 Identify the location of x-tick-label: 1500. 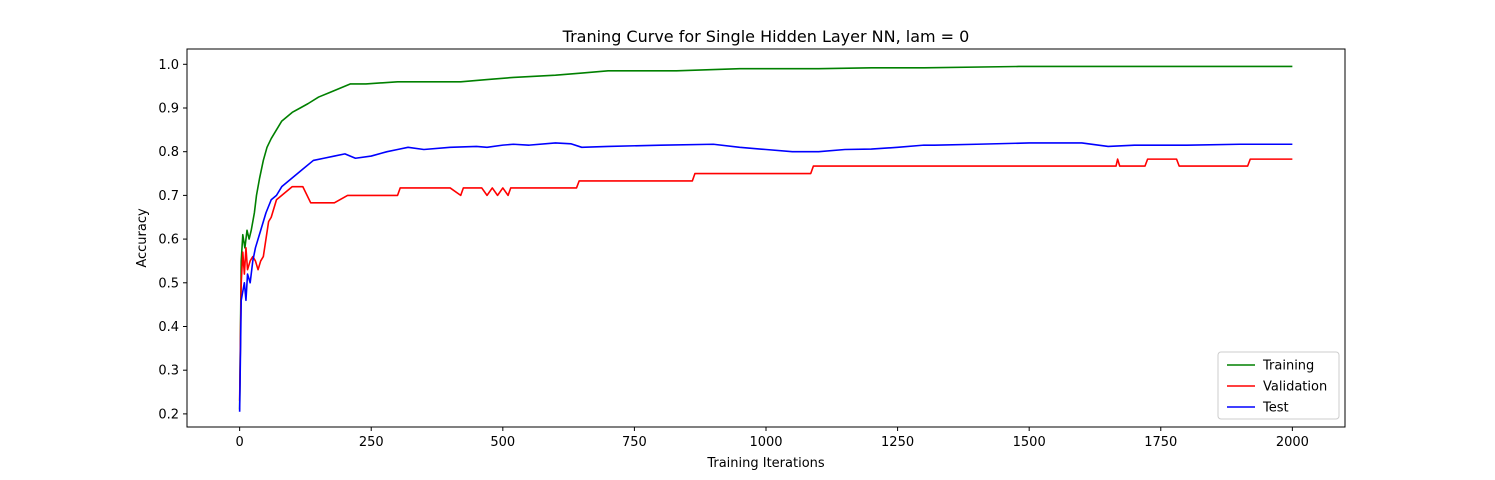
(1029, 442).